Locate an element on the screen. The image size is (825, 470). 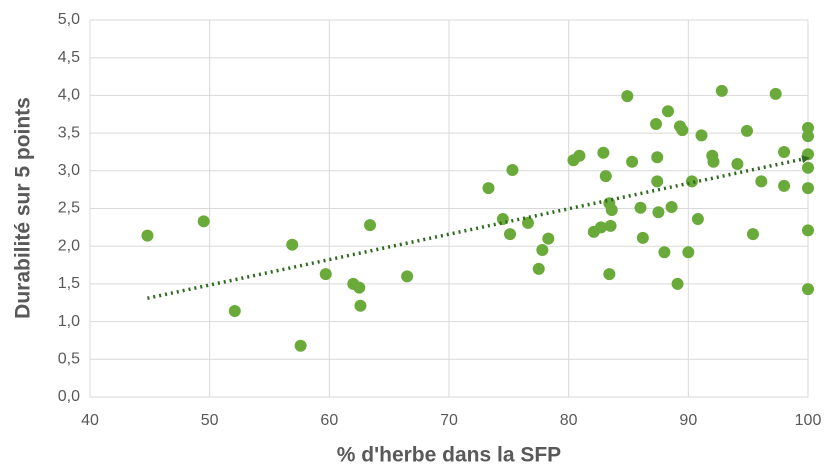
y-tick-label: 0,5 is located at coordinates (69, 359).